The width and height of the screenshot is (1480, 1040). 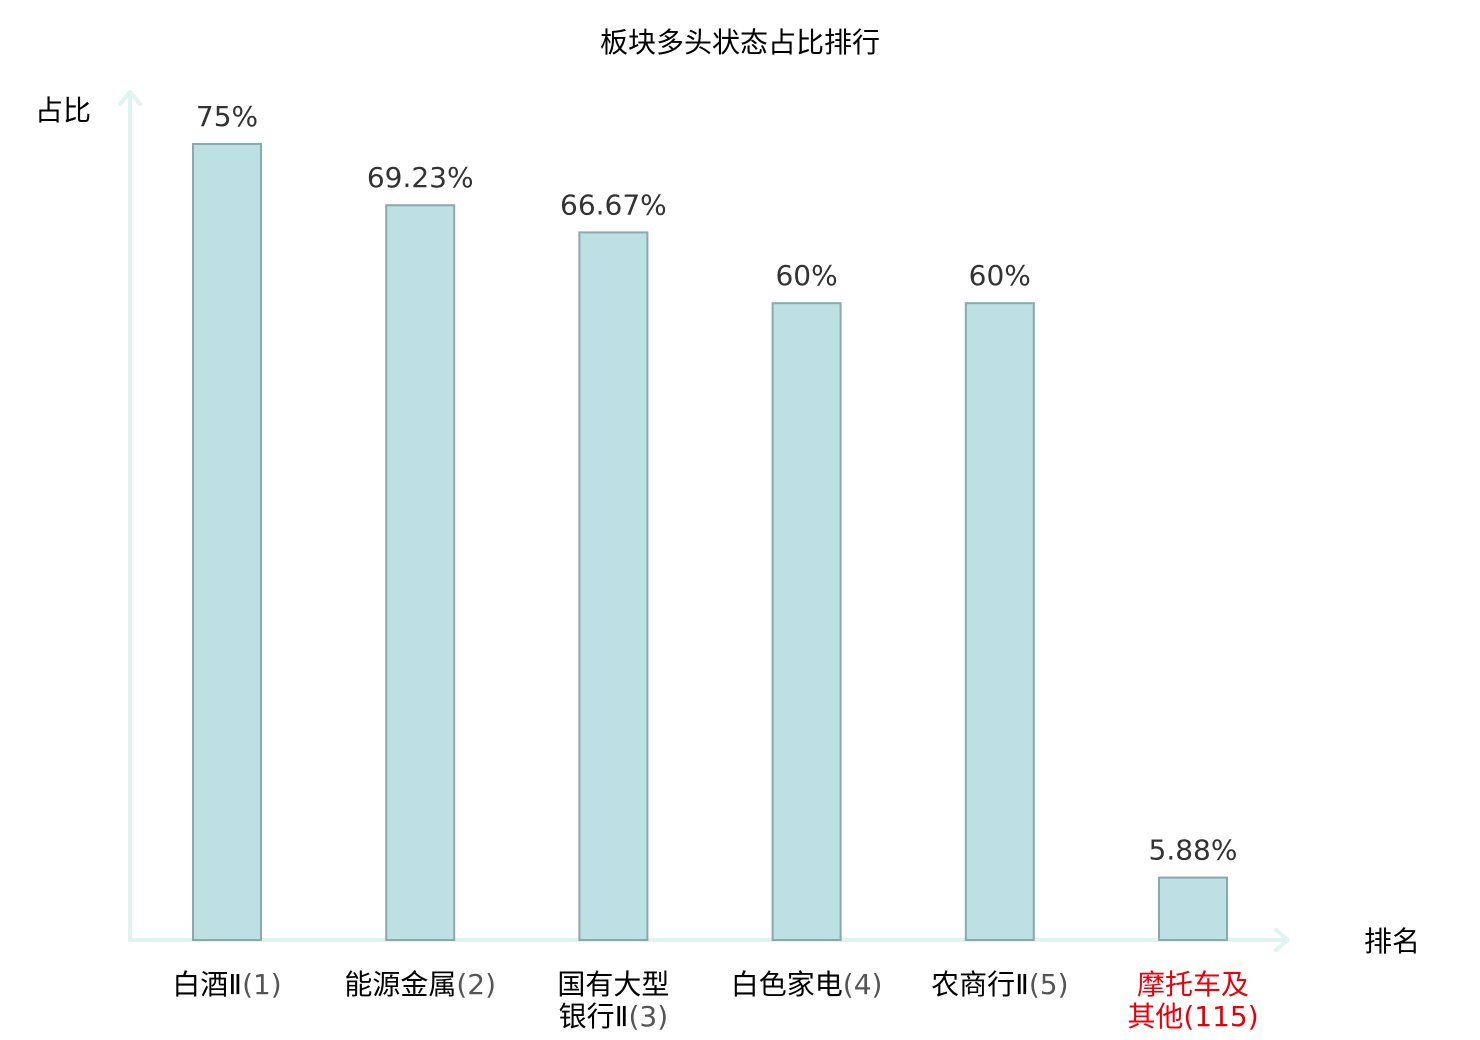 I want to click on value-label-5: 60%, so click(x=1000, y=275).